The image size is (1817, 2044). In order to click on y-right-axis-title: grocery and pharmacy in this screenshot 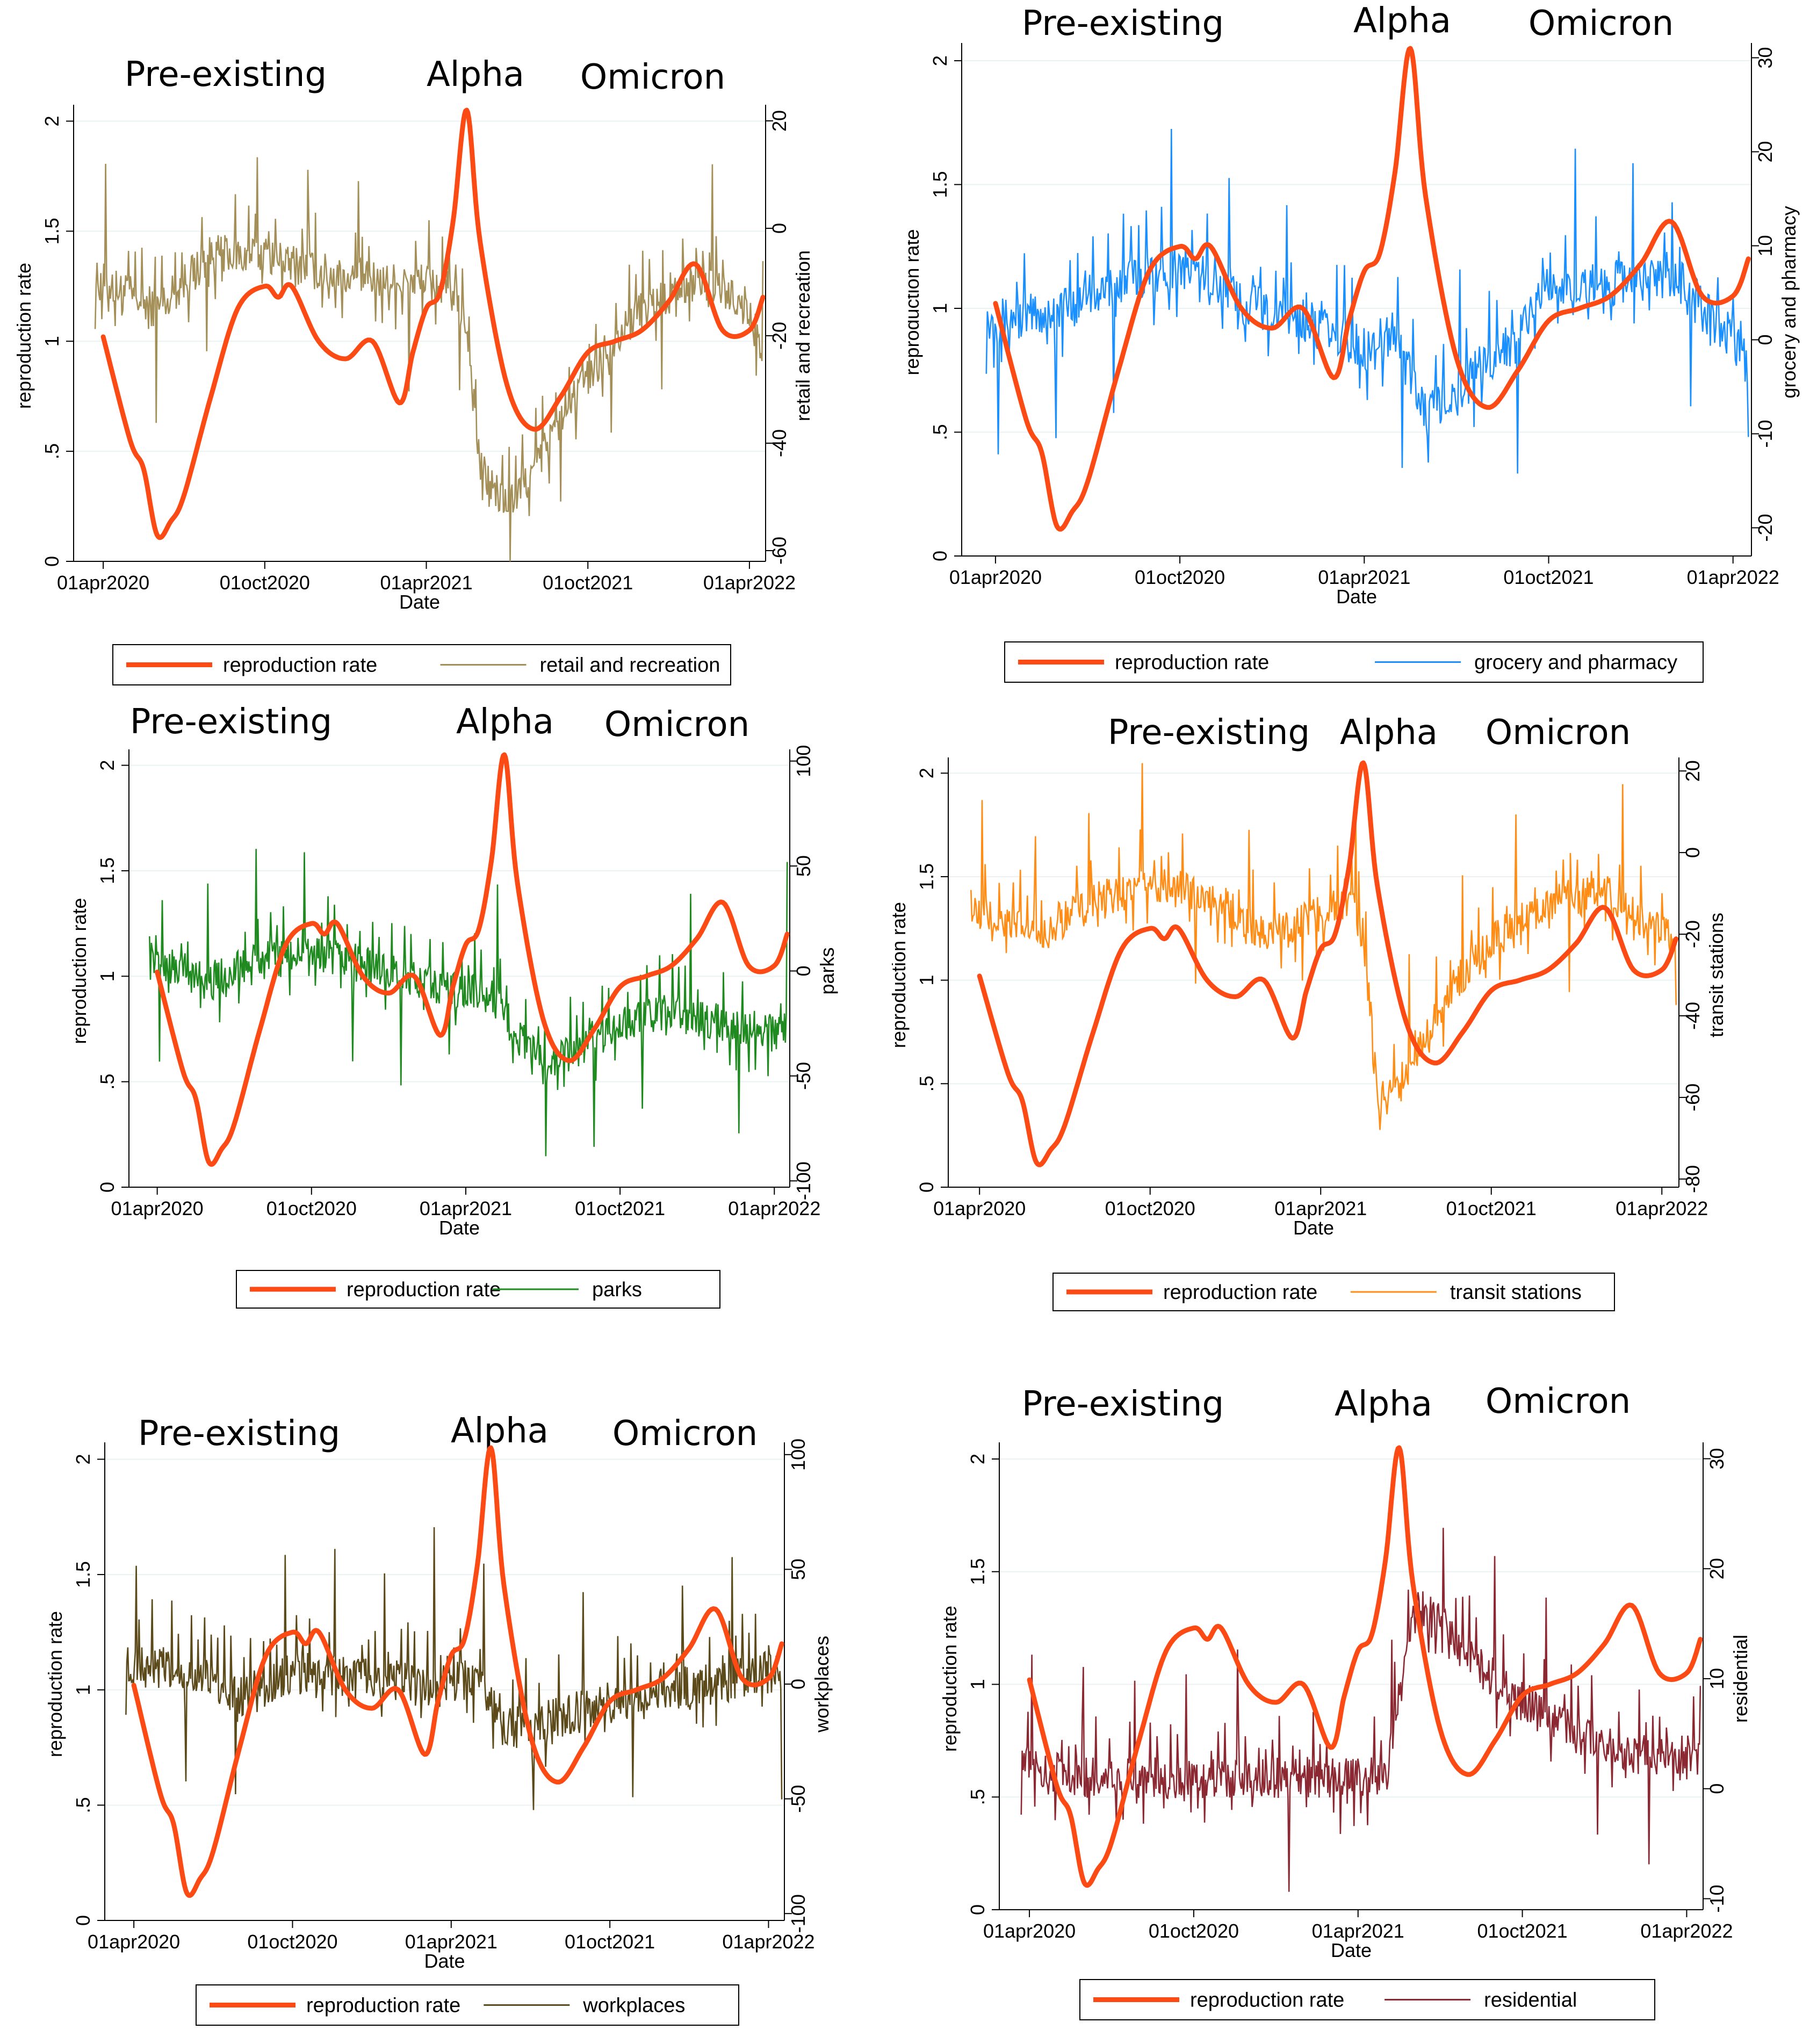, I will do `click(1789, 302)`.